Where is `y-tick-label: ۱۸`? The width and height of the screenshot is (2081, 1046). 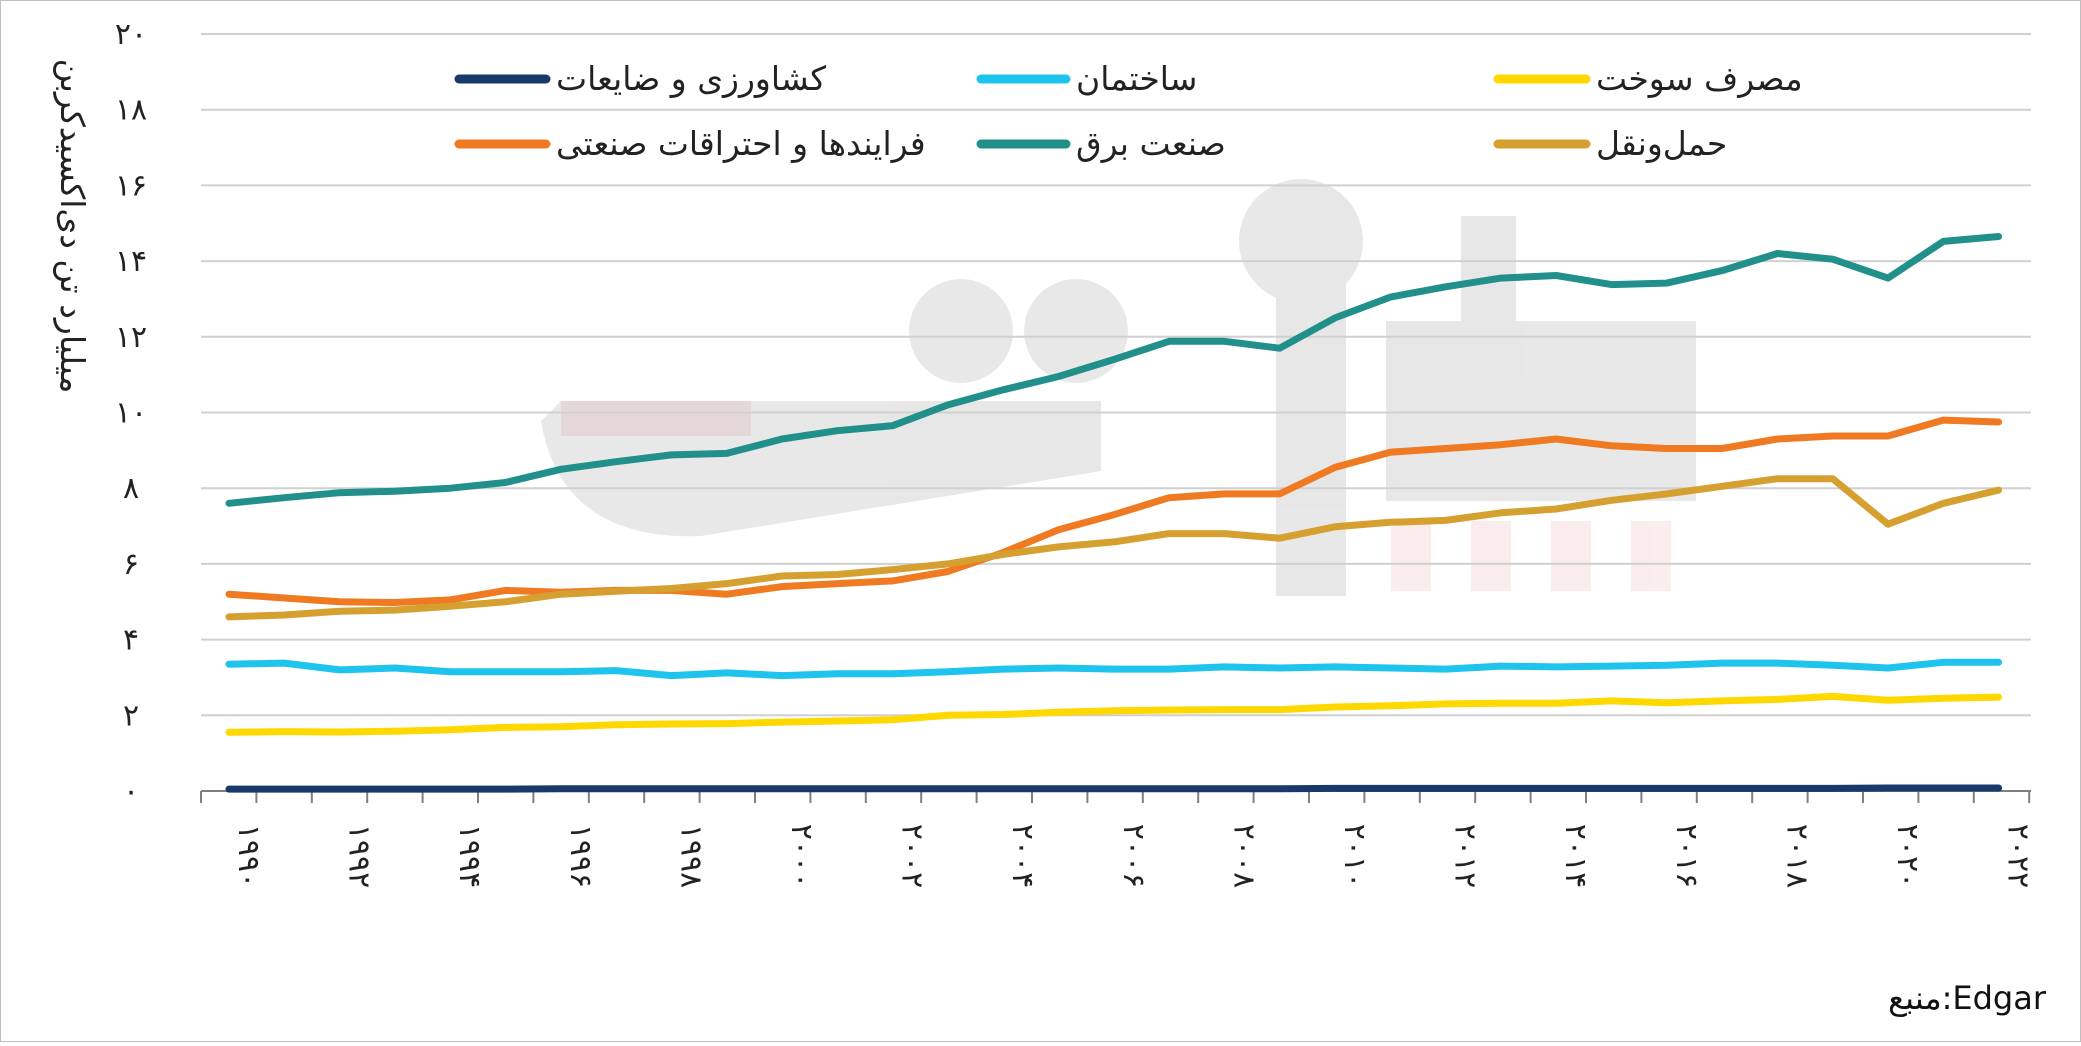 y-tick-label: ۱۸ is located at coordinates (131, 110).